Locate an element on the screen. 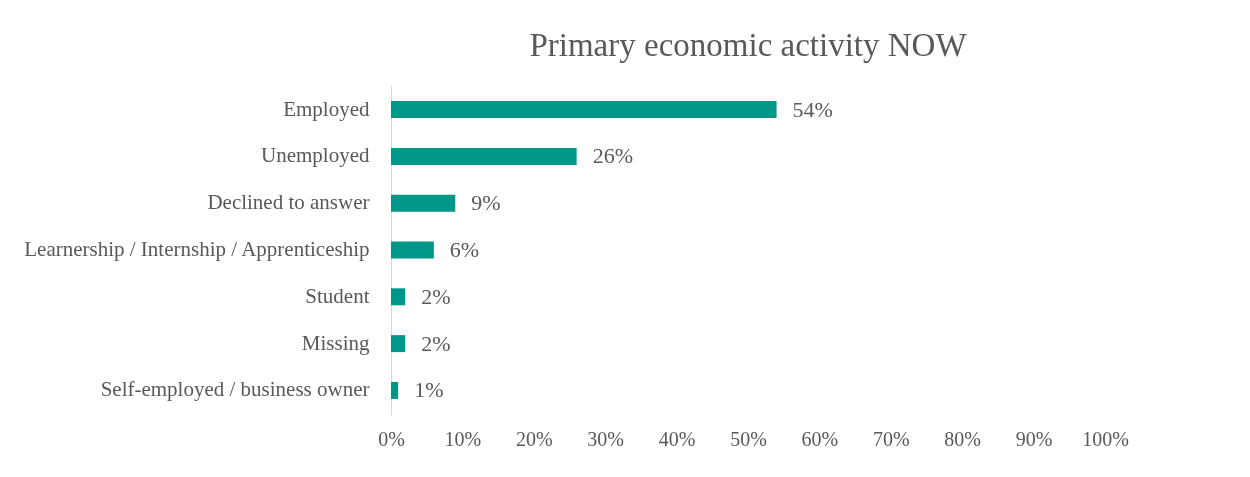 The image size is (1250, 477). data-label: 26% is located at coordinates (612, 156).